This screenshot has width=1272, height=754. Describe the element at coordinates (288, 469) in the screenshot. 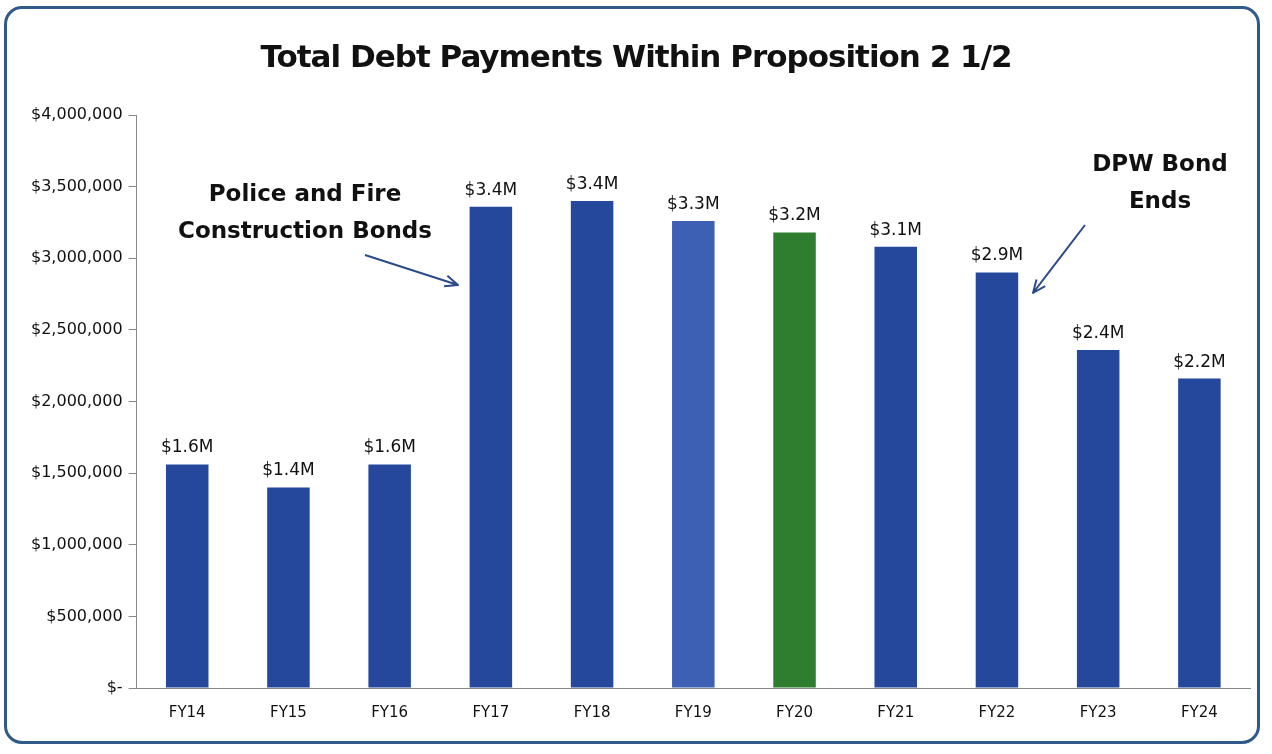

I see `data-label: $1.4M` at that location.